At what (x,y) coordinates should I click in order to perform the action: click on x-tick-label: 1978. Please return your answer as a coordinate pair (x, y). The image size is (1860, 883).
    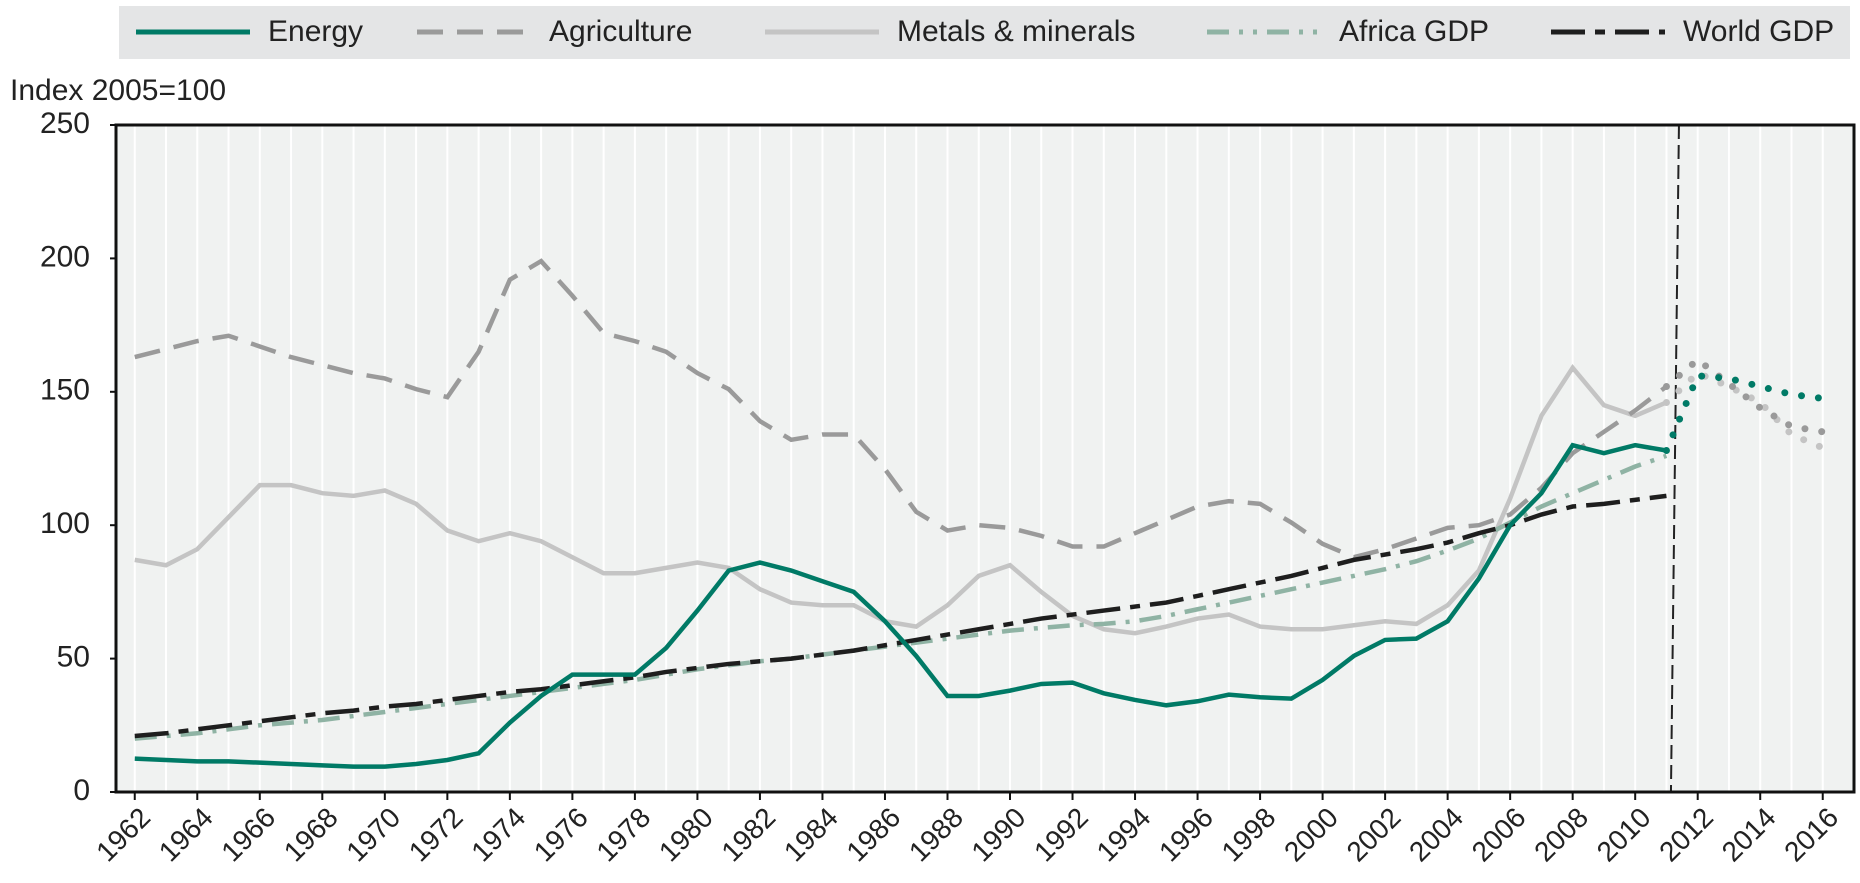
    Looking at the image, I should click on (623, 835).